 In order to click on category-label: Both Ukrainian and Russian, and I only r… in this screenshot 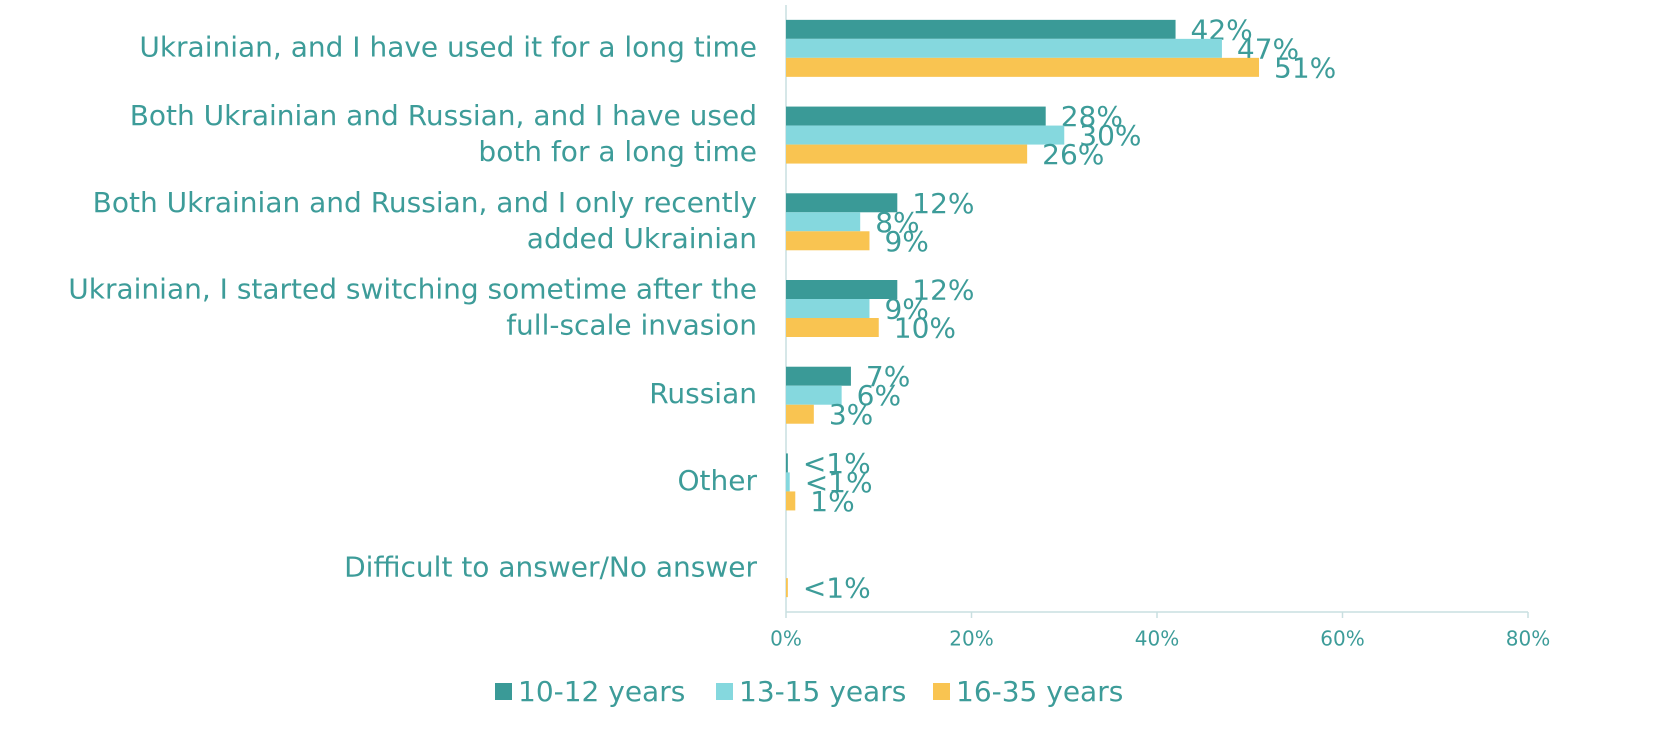, I will do `click(425, 220)`.